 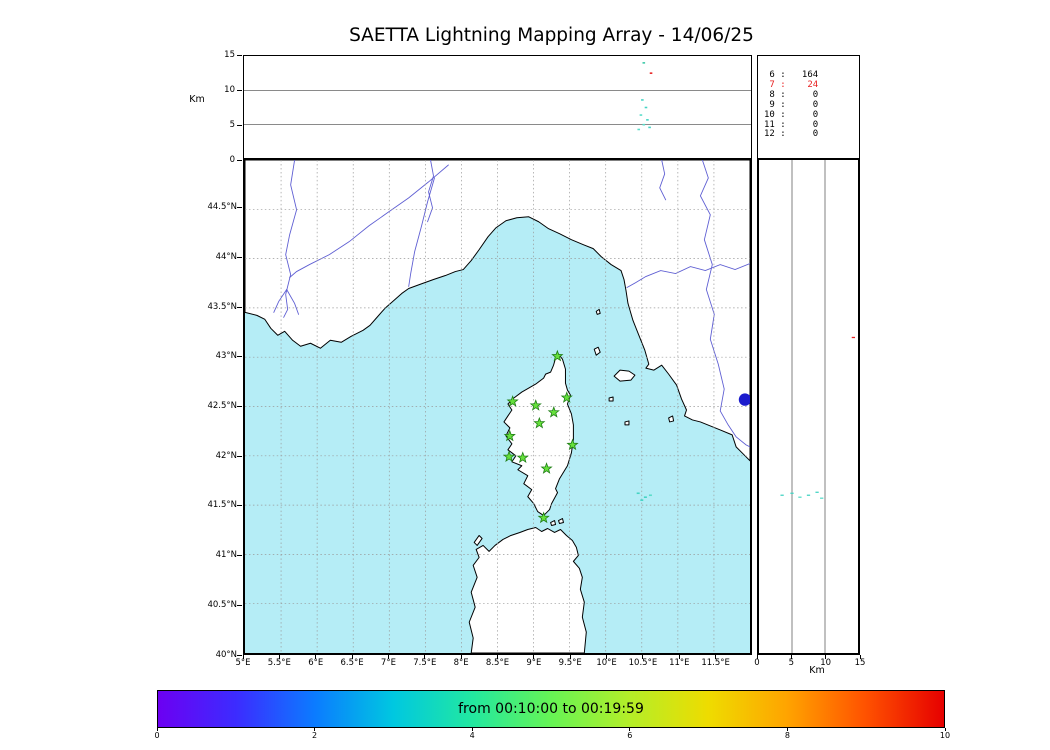 What do you see at coordinates (157, 735) in the screenshot?
I see `colorbar-tick-label: 0` at bounding box center [157, 735].